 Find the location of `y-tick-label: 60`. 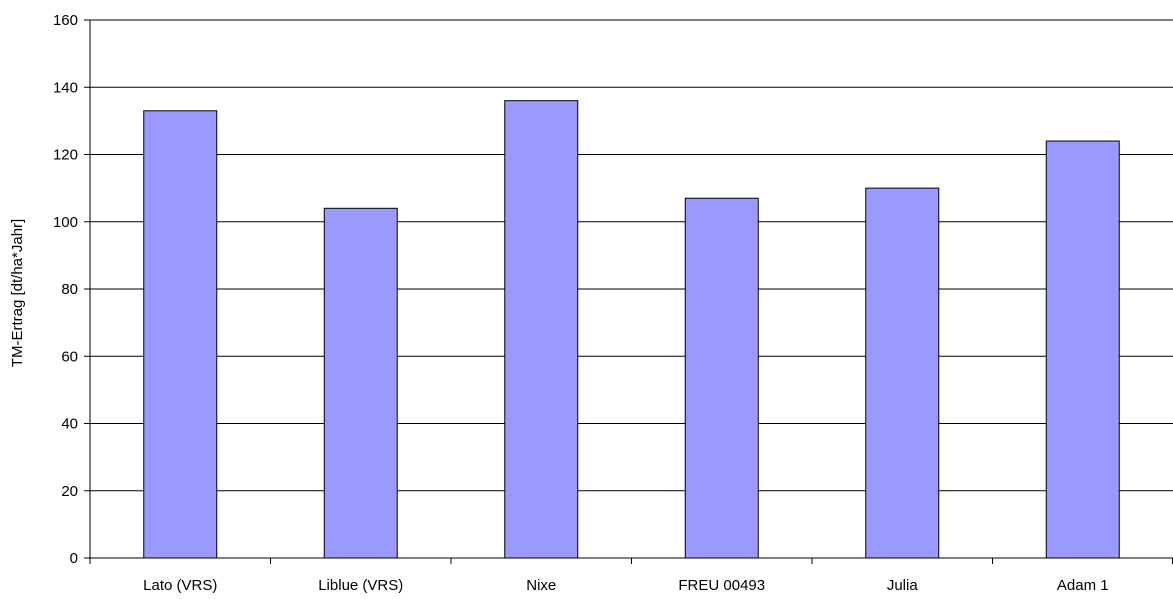

y-tick-label: 60 is located at coordinates (69, 356).